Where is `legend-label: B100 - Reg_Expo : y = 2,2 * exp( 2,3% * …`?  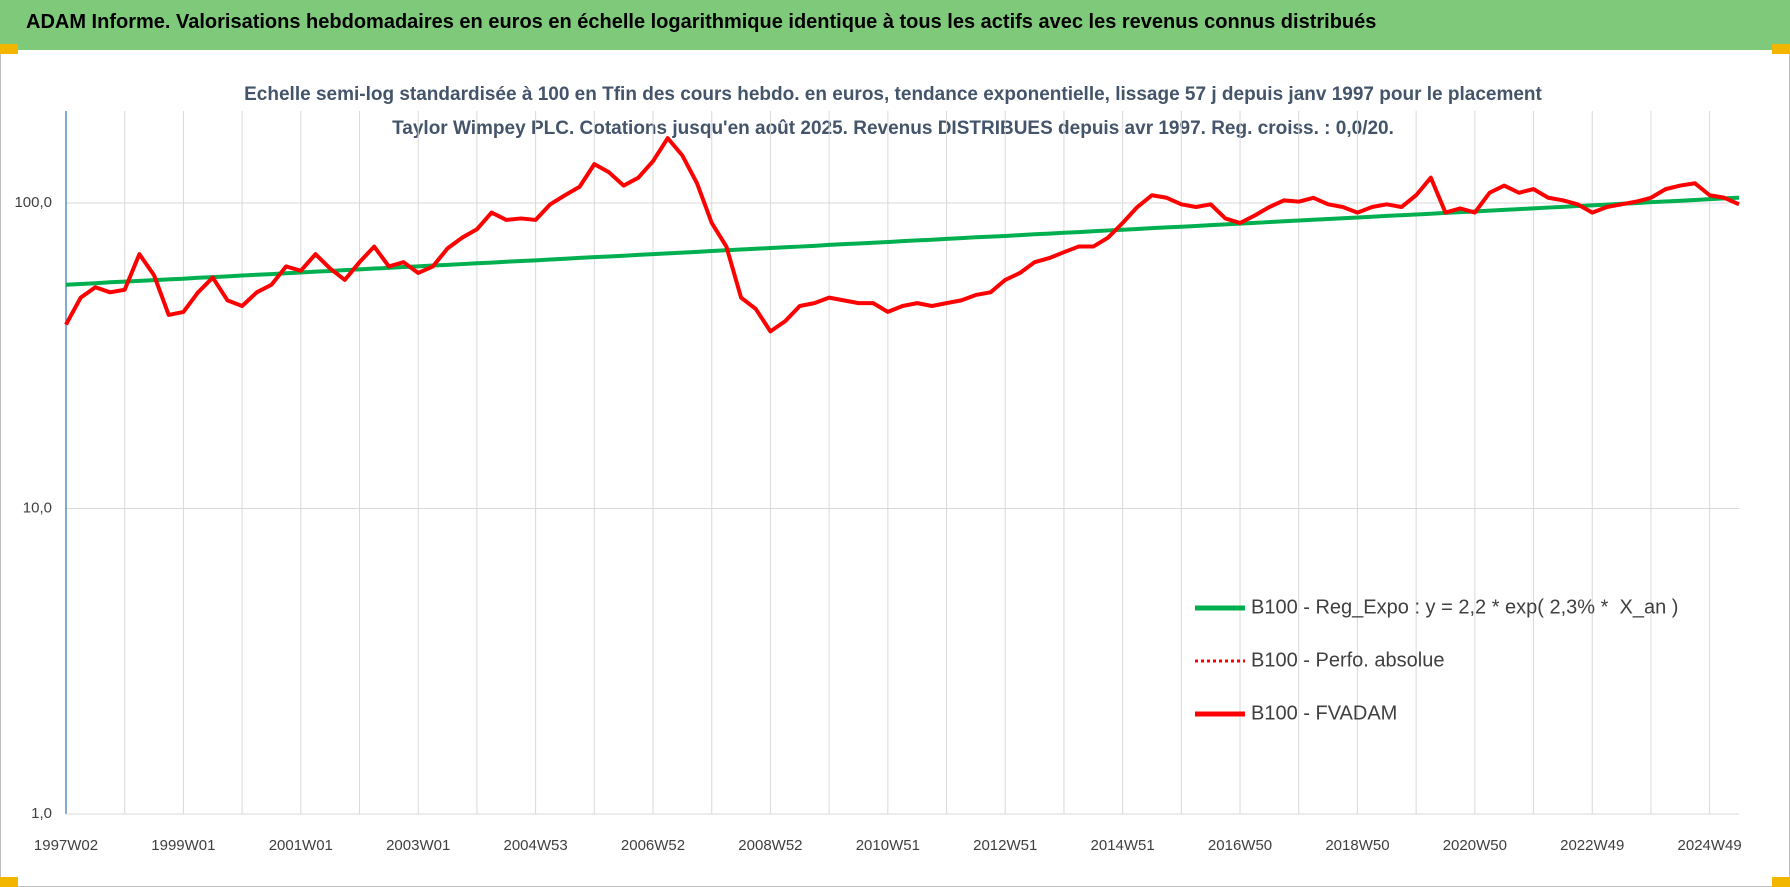 legend-label: B100 - Reg_Expo : y = 2,2 * exp( 2,3% * … is located at coordinates (1464, 607).